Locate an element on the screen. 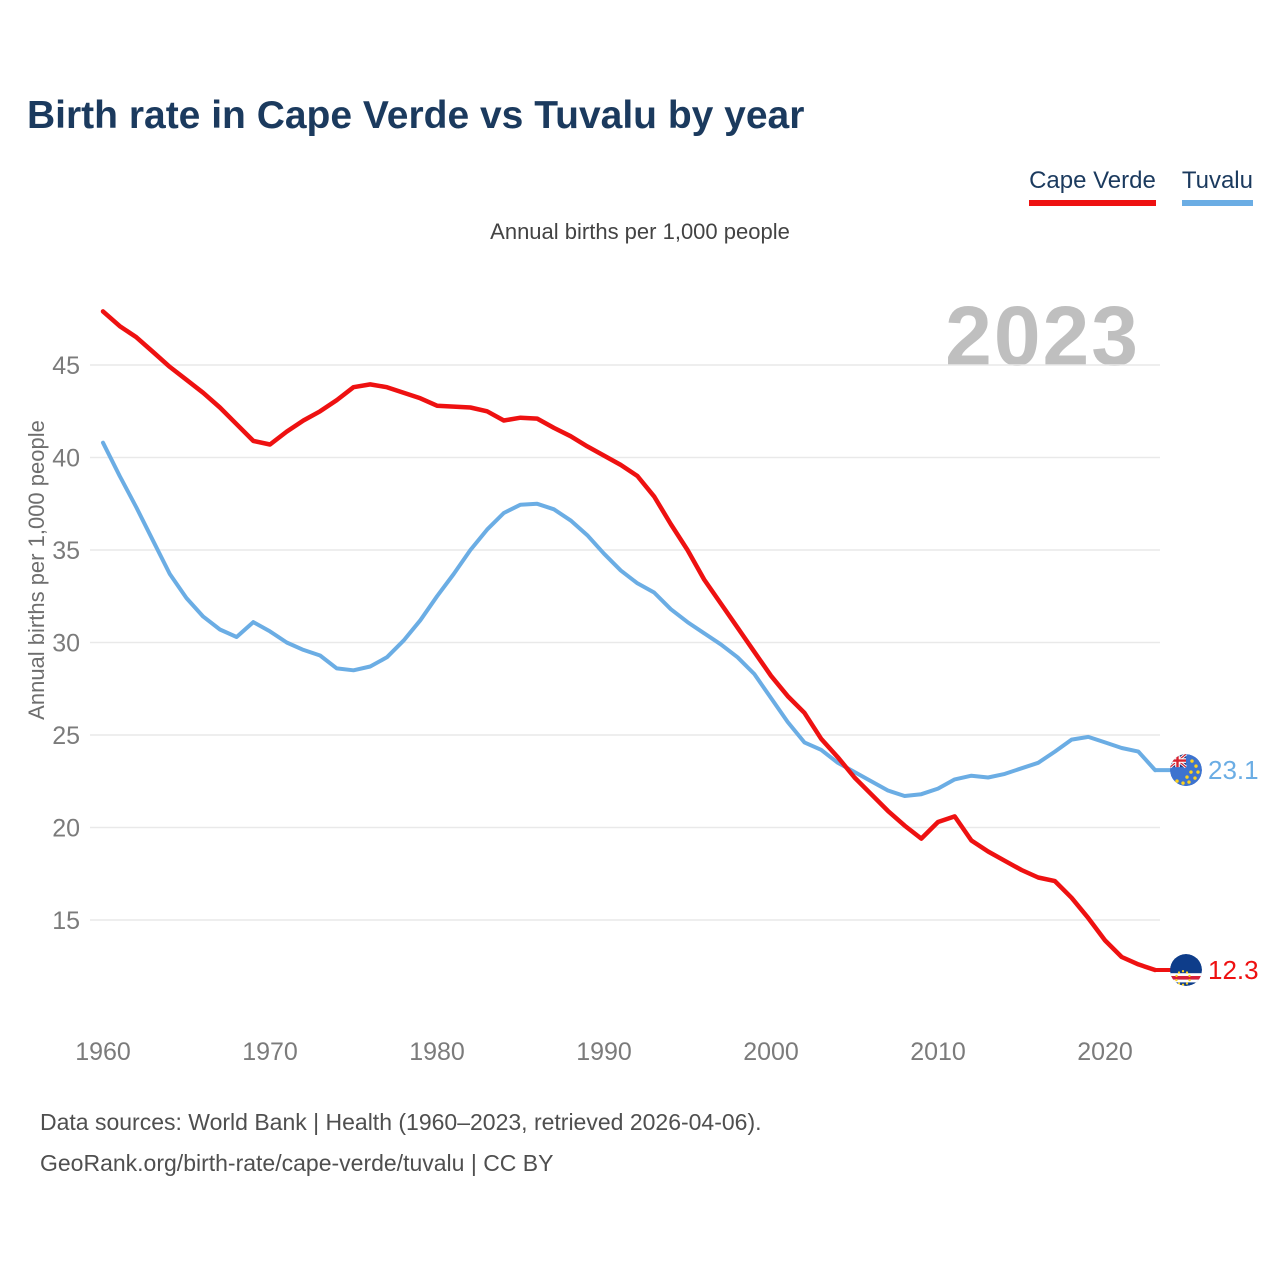 The width and height of the screenshot is (1280, 1280). chart-subtitle: Annual births per 1,000 people is located at coordinates (640, 231).